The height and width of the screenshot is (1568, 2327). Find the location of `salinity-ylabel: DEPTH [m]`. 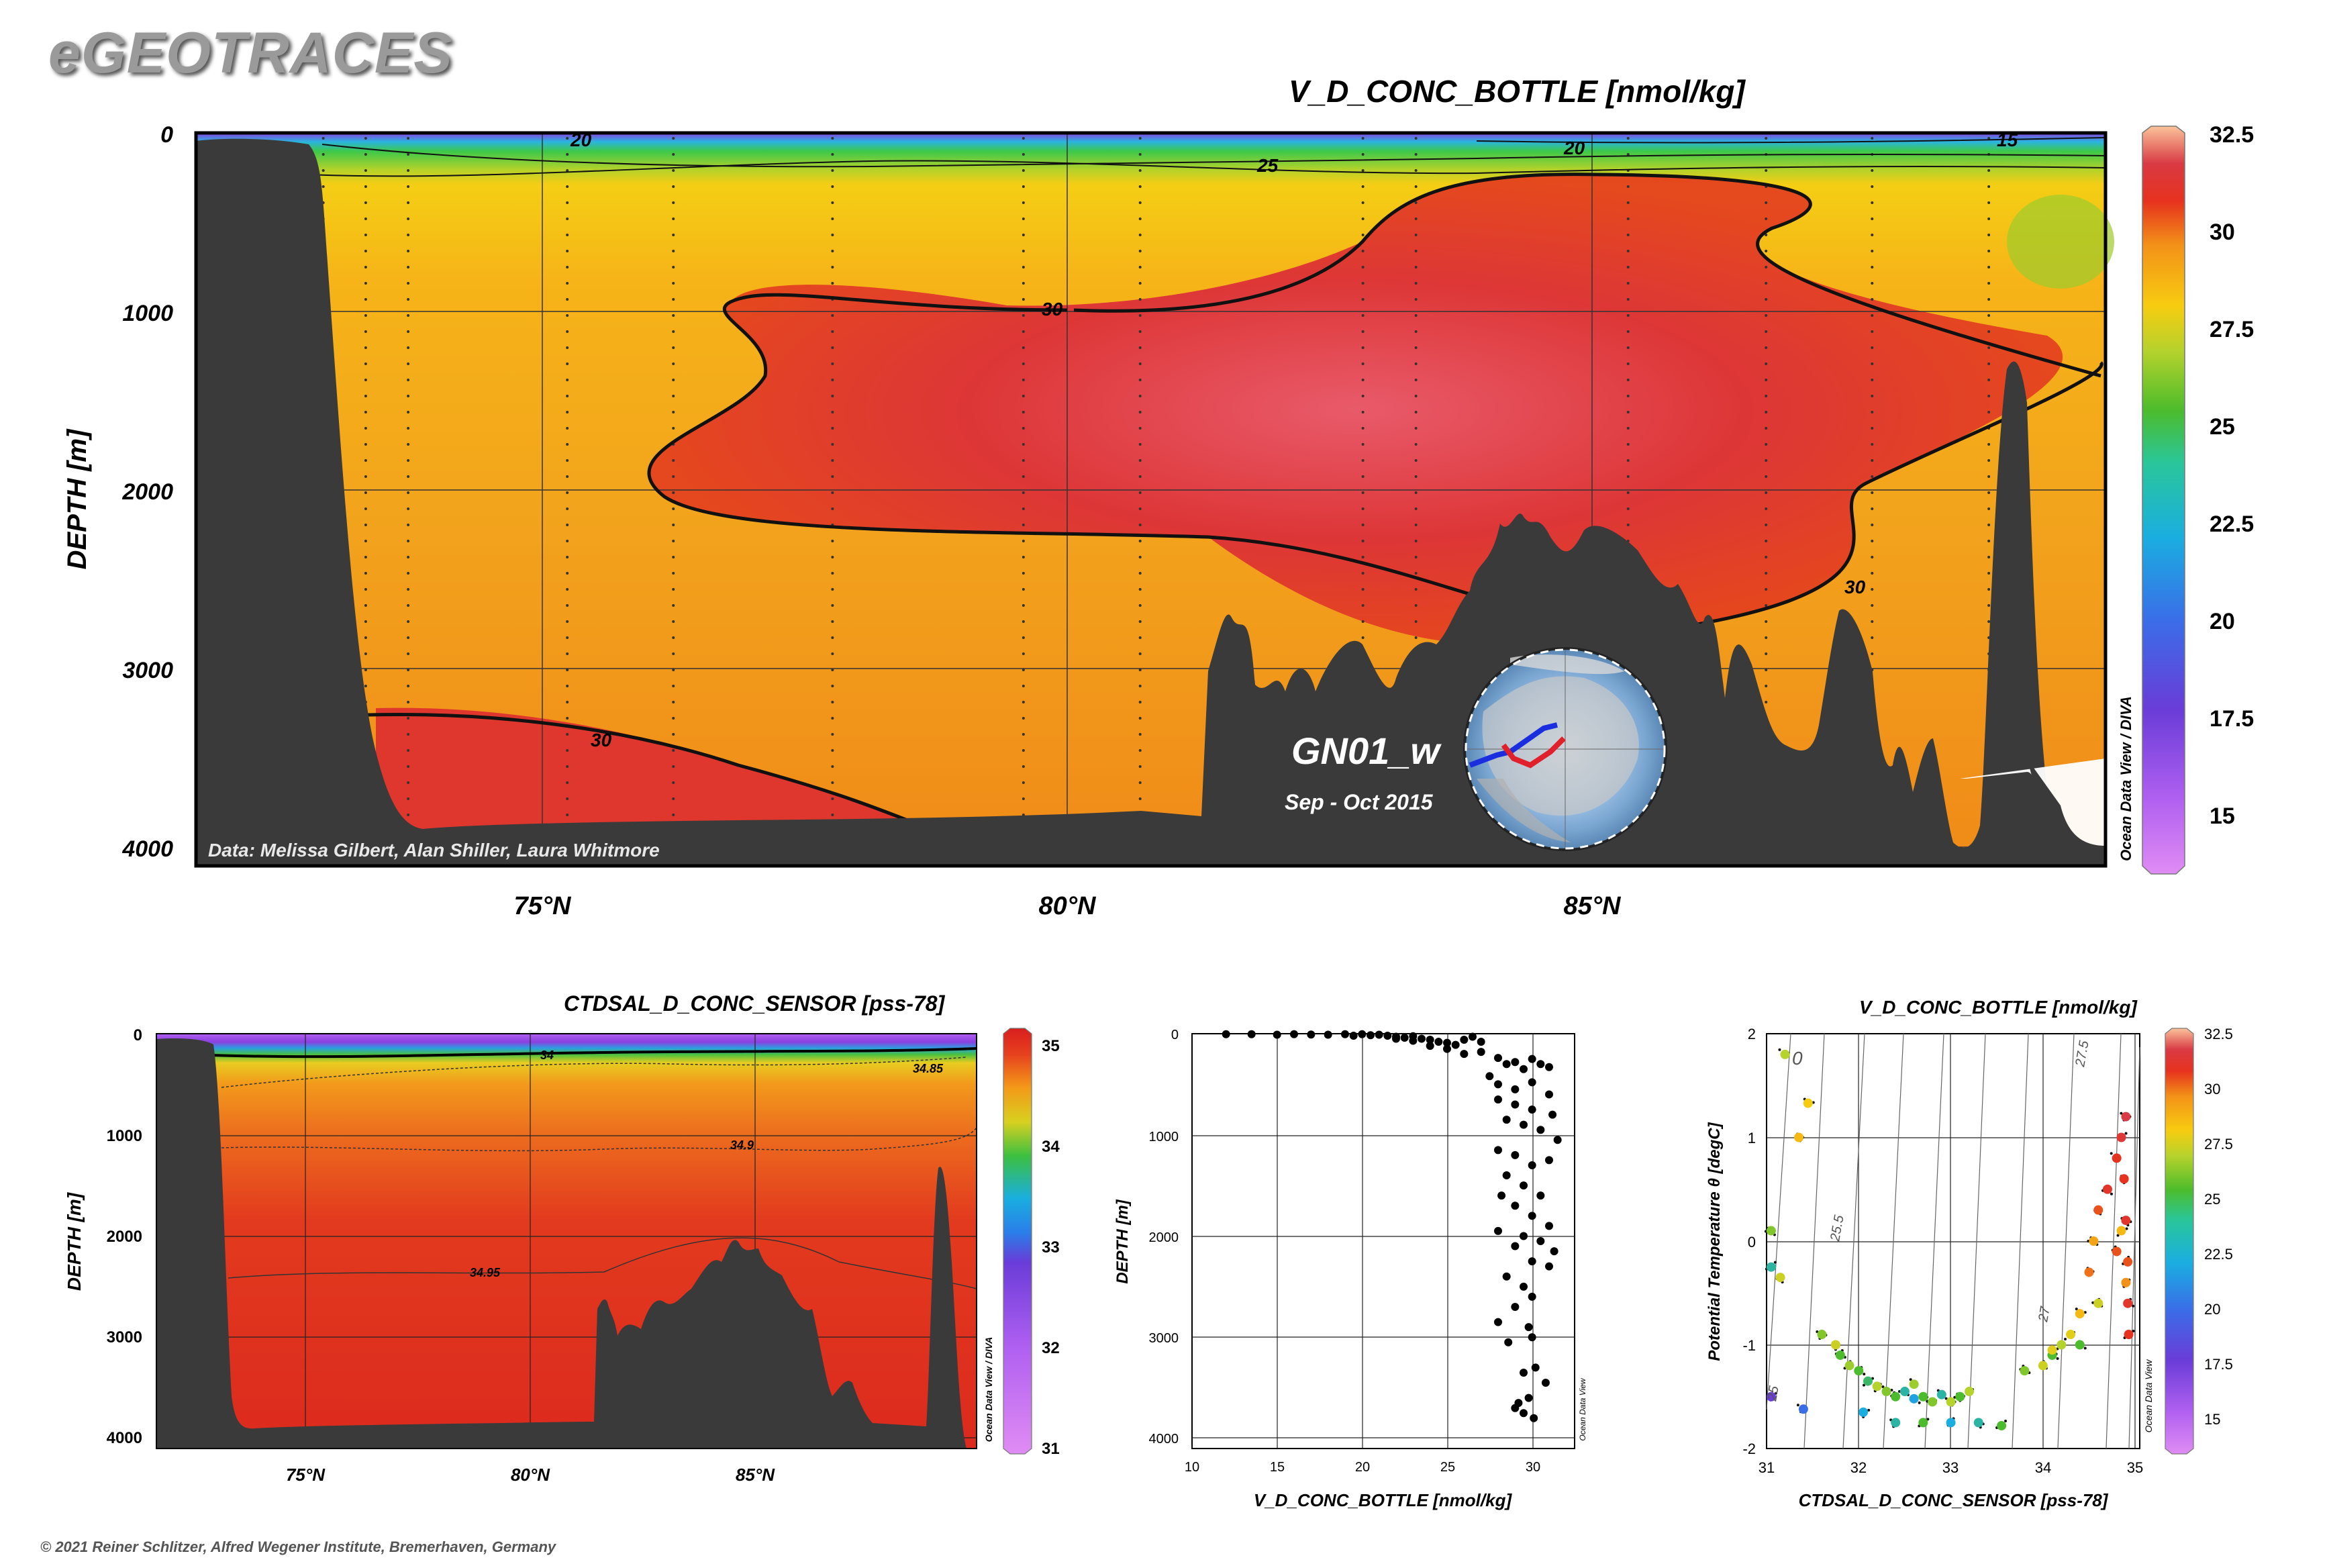

salinity-ylabel: DEPTH [m] is located at coordinates (74, 1241).